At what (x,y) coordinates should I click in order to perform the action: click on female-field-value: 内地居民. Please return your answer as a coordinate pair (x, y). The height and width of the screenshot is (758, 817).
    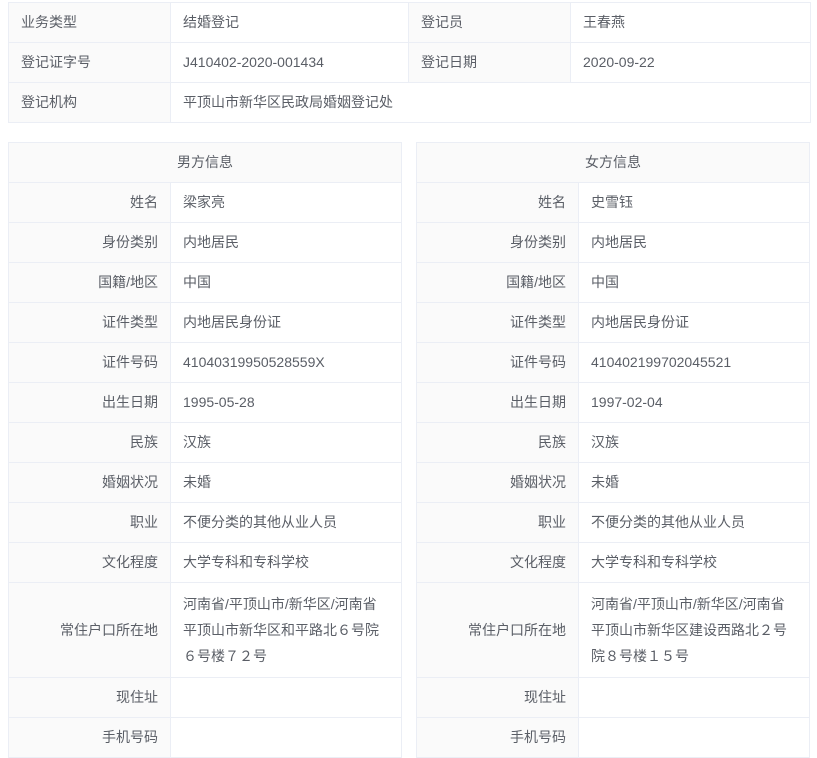
    Looking at the image, I should click on (694, 242).